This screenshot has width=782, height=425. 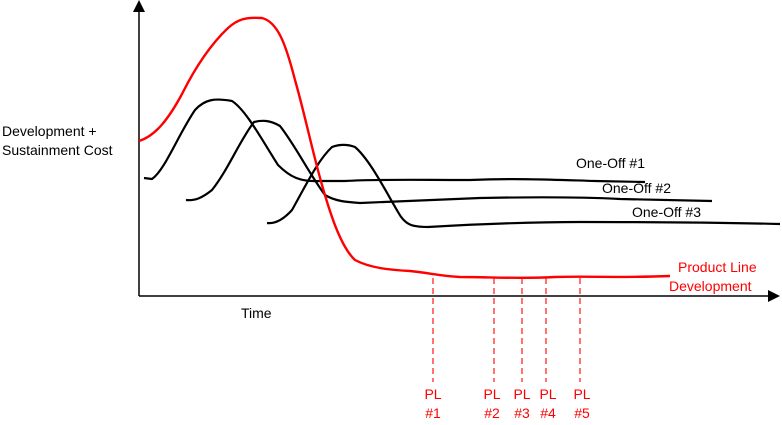 I want to click on pl-4-label-line2: #4, so click(x=548, y=413).